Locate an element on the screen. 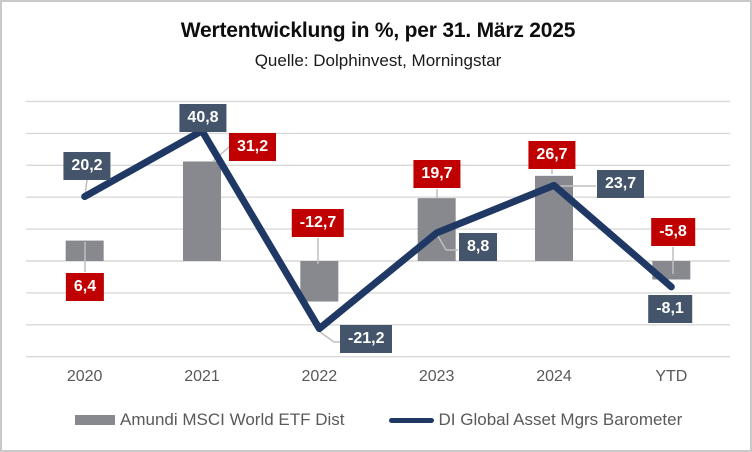 Image resolution: width=752 pixels, height=452 pixels. bar-2021 is located at coordinates (202, 211).